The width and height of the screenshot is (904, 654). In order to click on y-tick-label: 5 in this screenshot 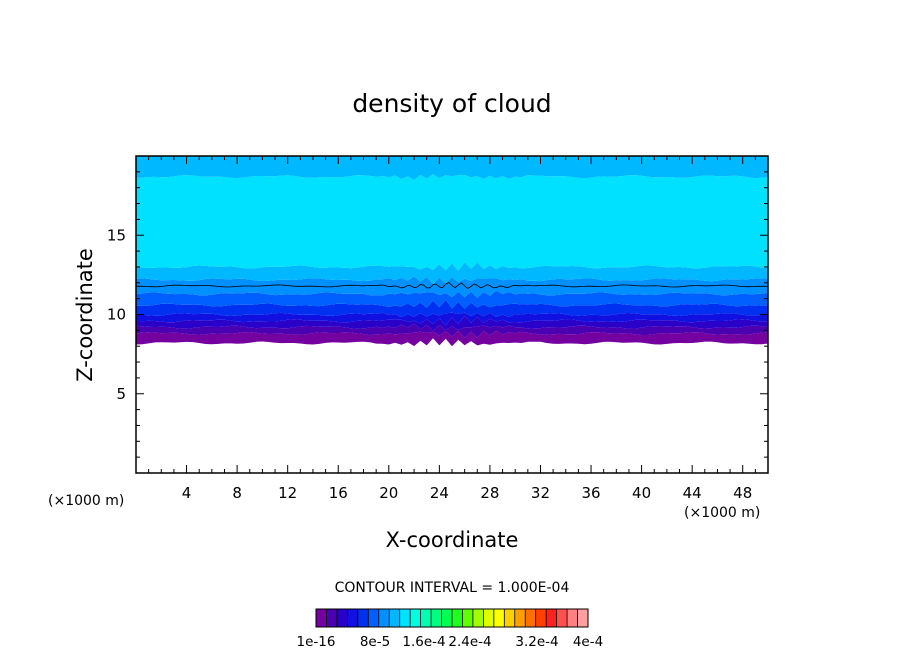, I will do `click(121, 394)`.